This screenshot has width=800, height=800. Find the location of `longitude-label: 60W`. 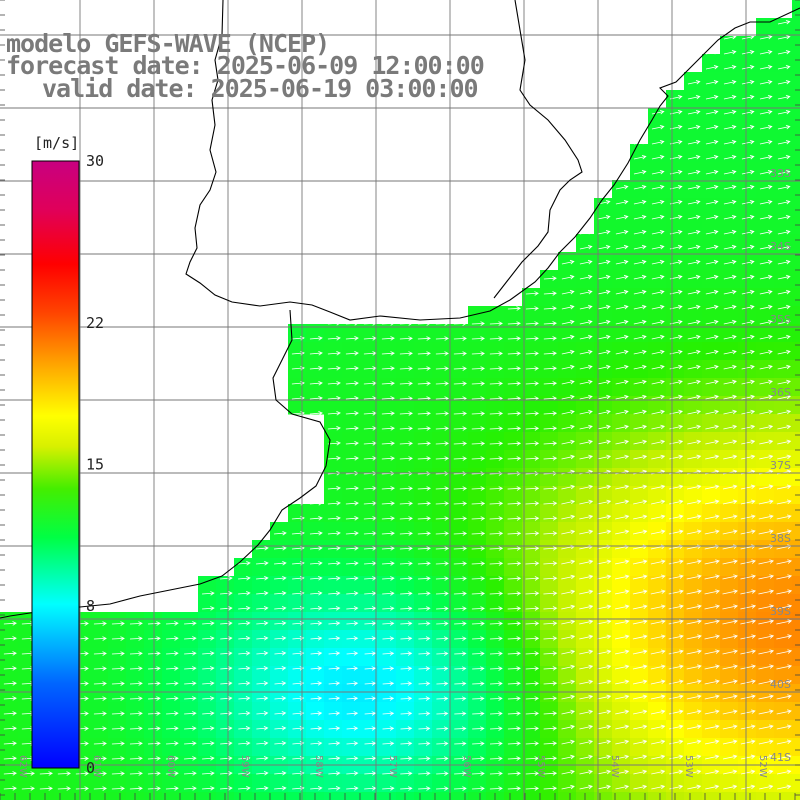

longitude-label: 60W is located at coordinates (170, 766).